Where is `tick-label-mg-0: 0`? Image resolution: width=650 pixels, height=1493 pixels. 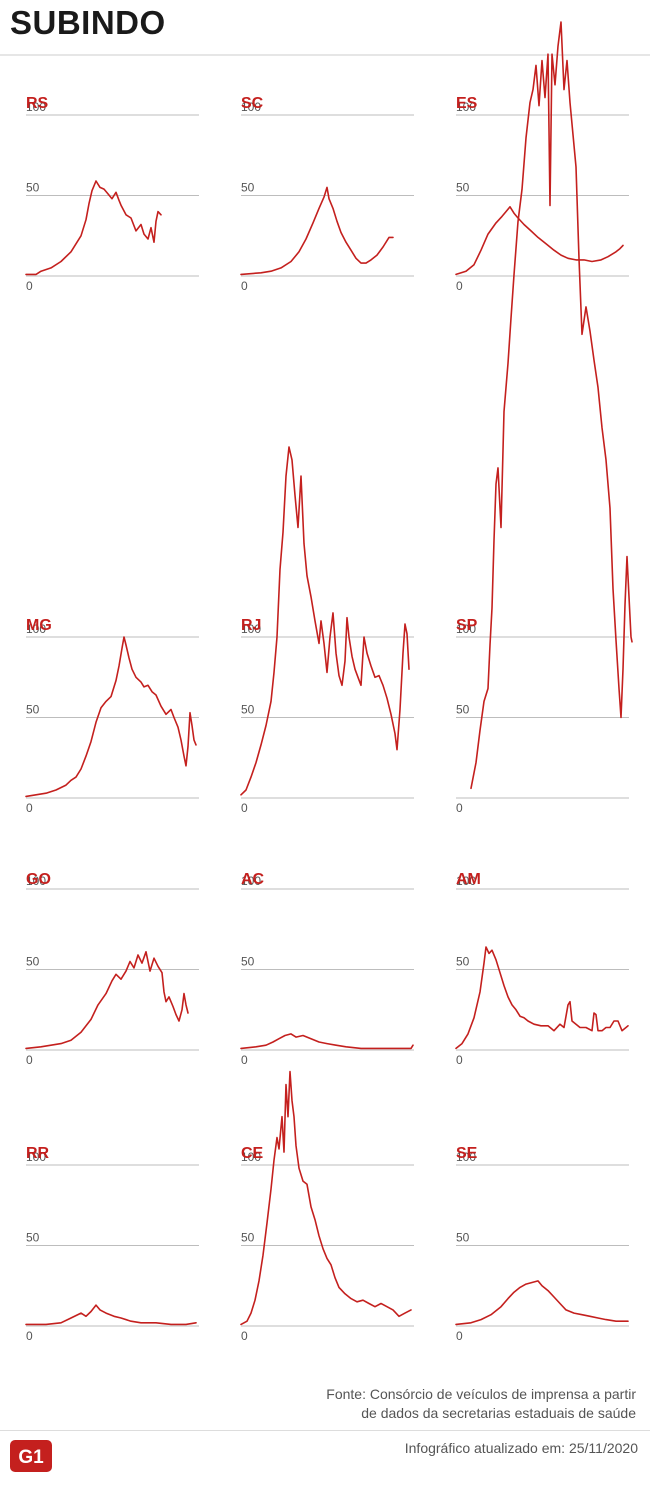
tick-label-mg-0: 0 is located at coordinates (29, 808).